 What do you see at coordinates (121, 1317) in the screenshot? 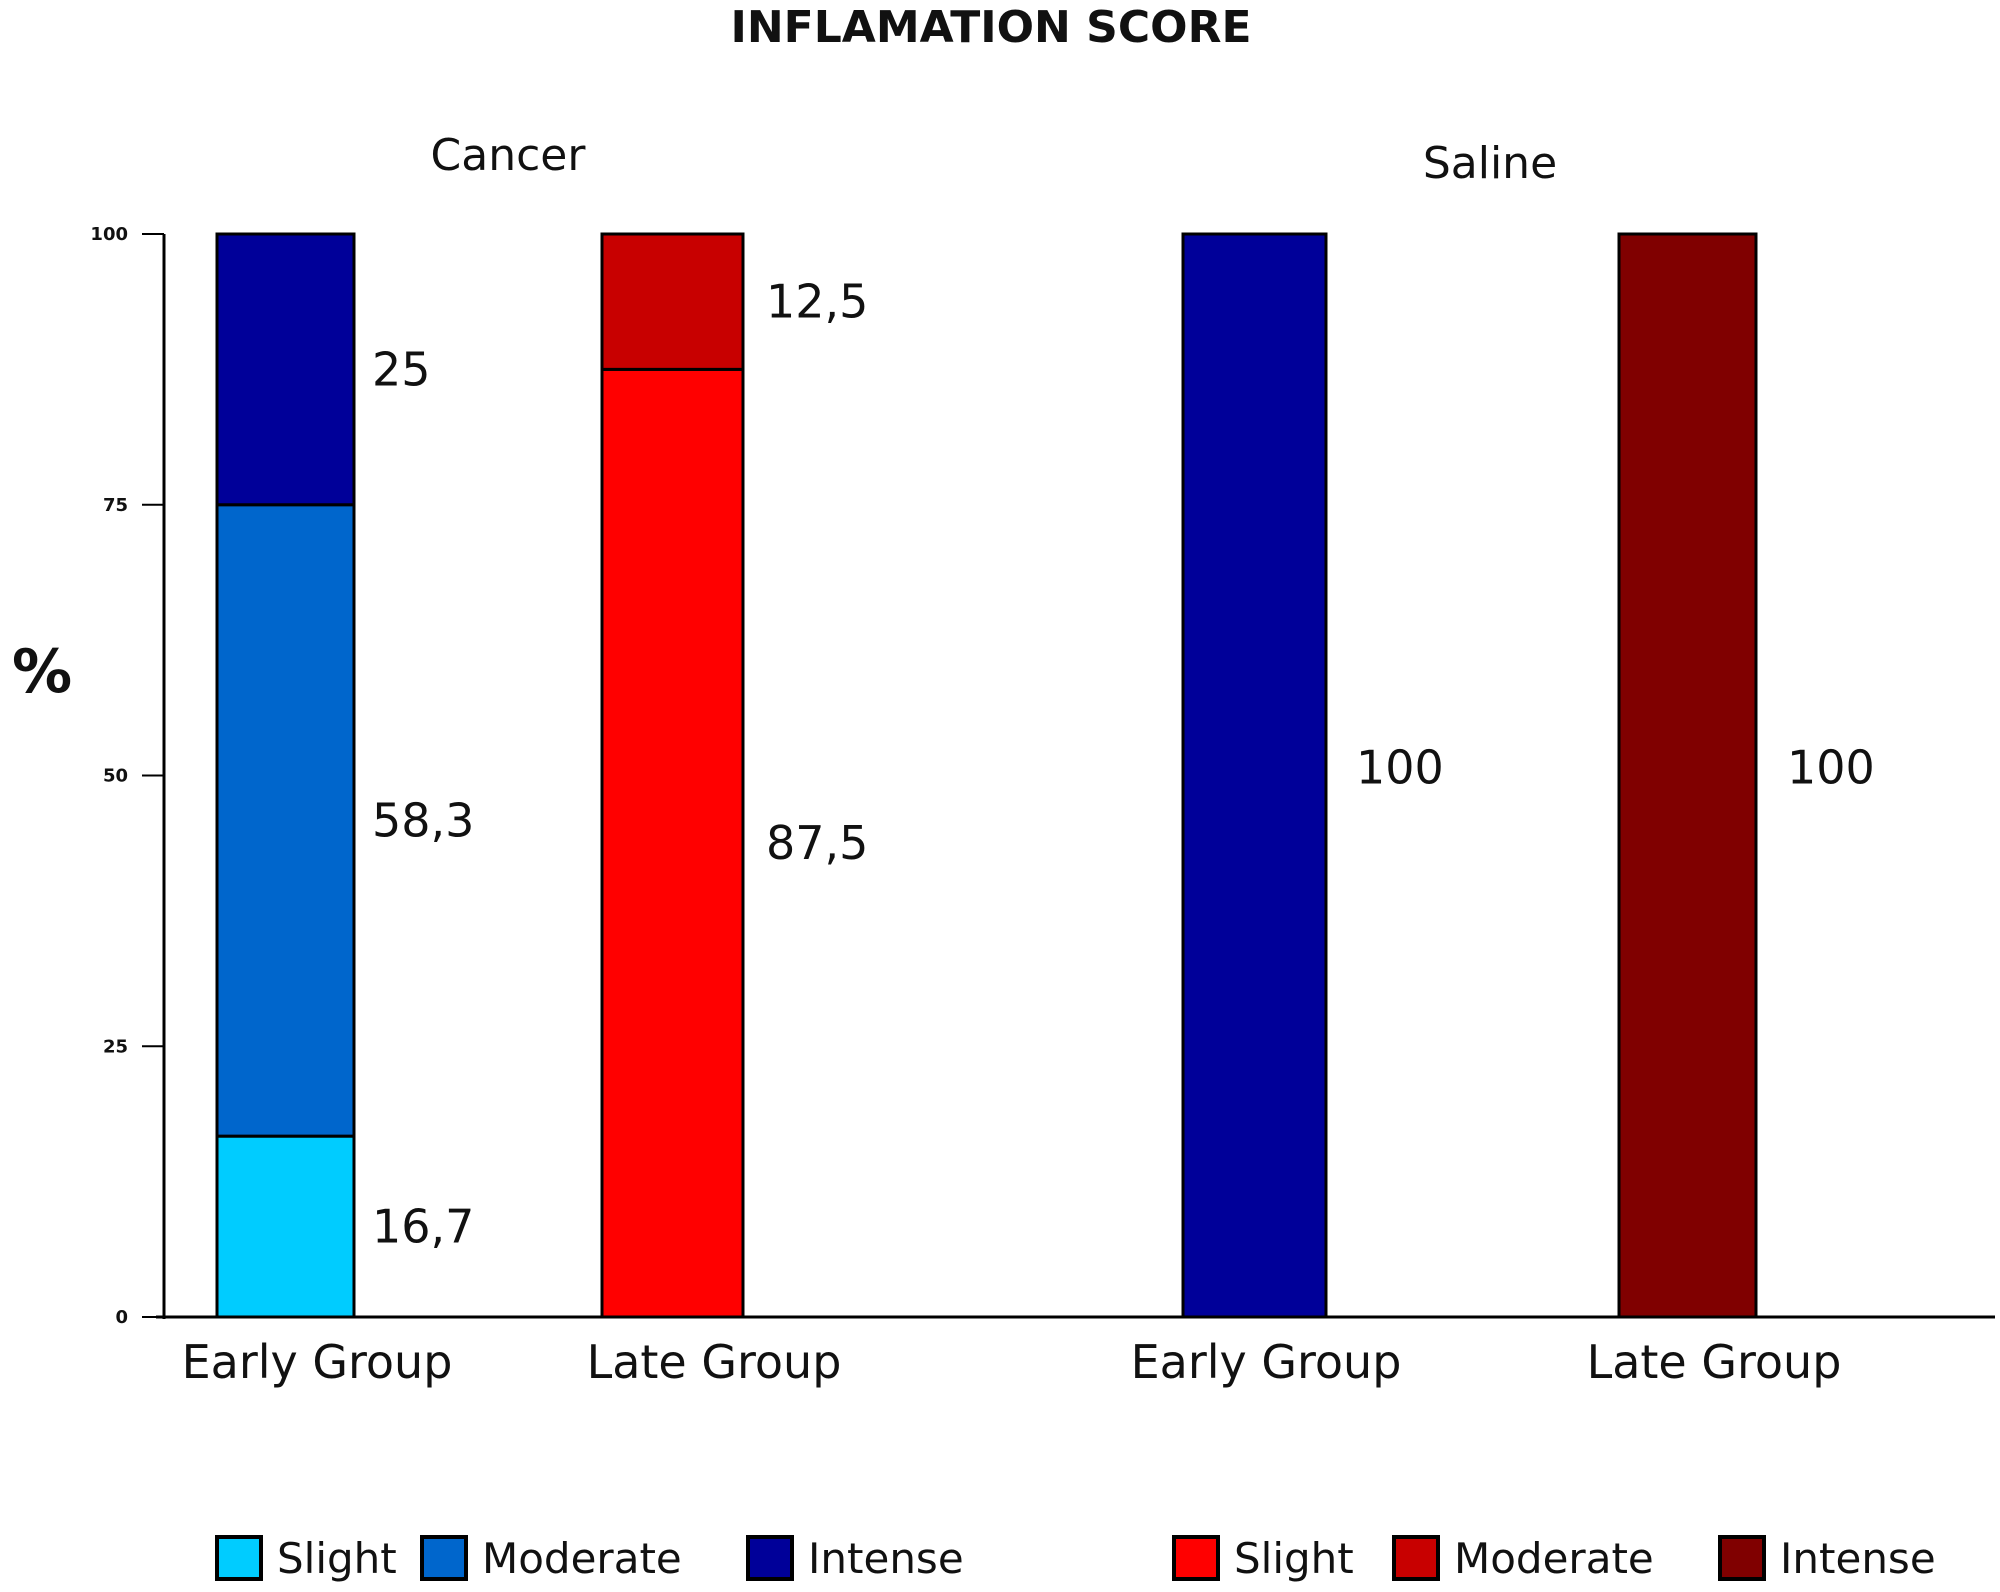
I see `y-tick-label: 0` at bounding box center [121, 1317].